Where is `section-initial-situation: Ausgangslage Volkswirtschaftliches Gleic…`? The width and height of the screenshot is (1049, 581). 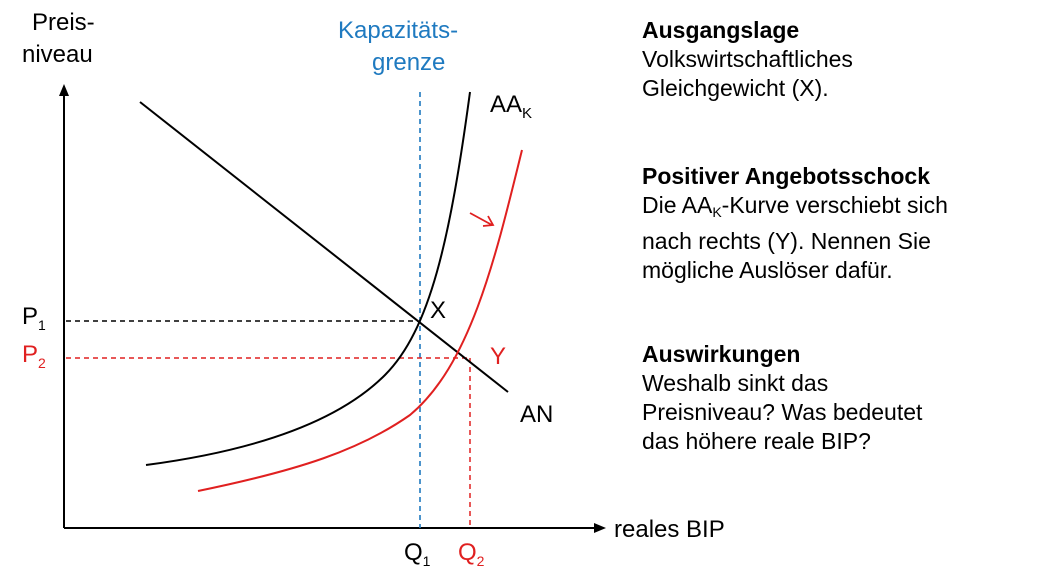 section-initial-situation: Ausgangslage Volkswirtschaftliches Gleic… is located at coordinates (842, 59).